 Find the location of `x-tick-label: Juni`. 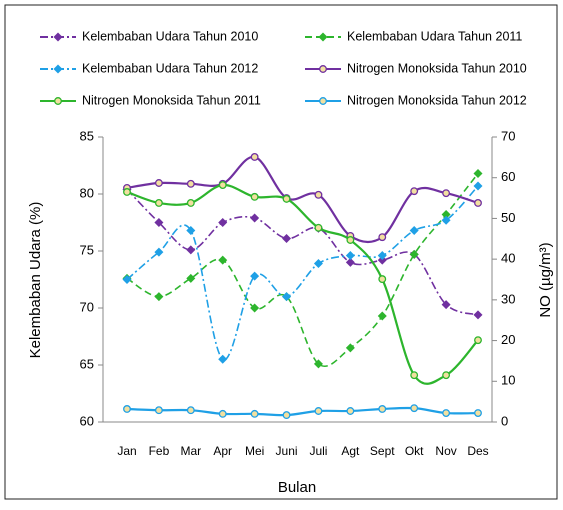

x-tick-label: Juni is located at coordinates (287, 451).